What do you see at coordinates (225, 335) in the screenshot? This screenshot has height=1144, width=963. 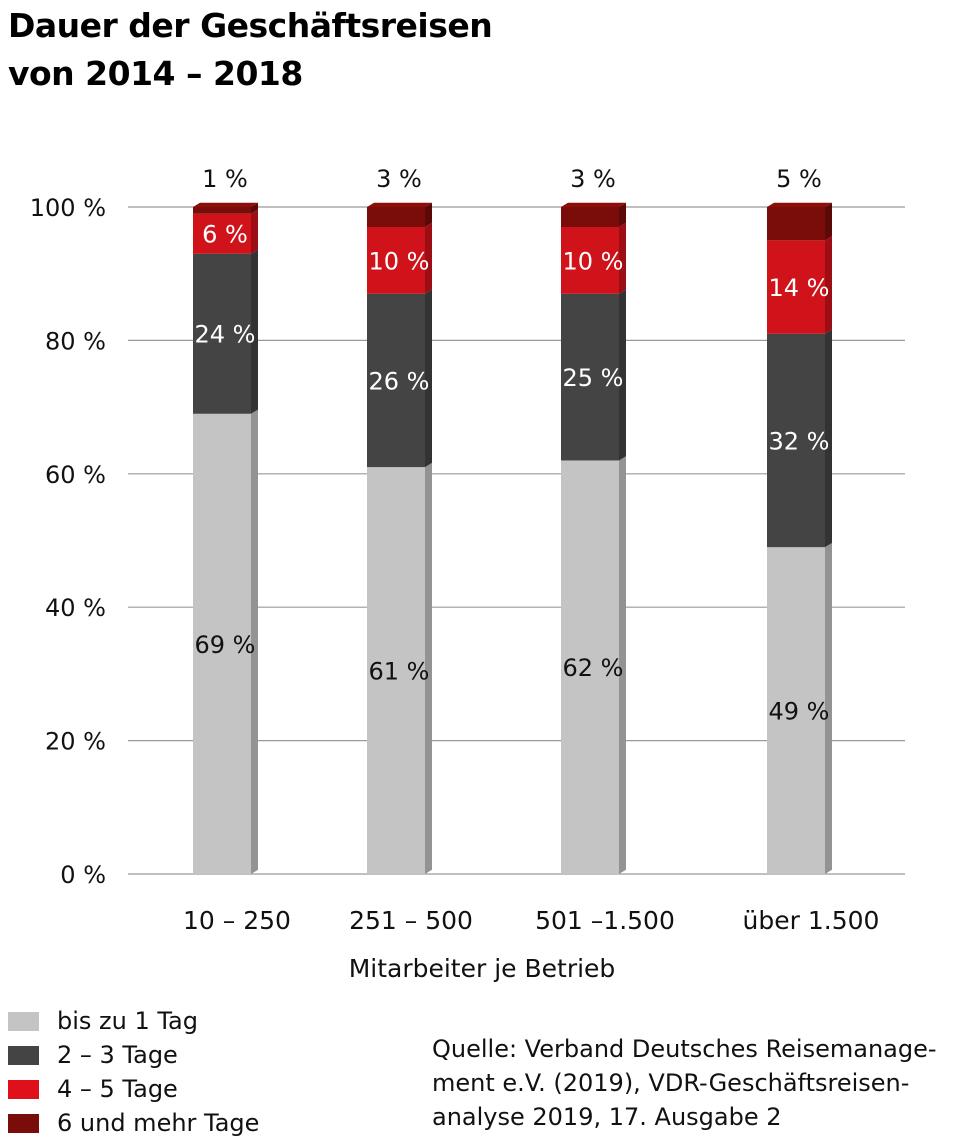 I see `data-label-2-3-tage: 24 %` at bounding box center [225, 335].